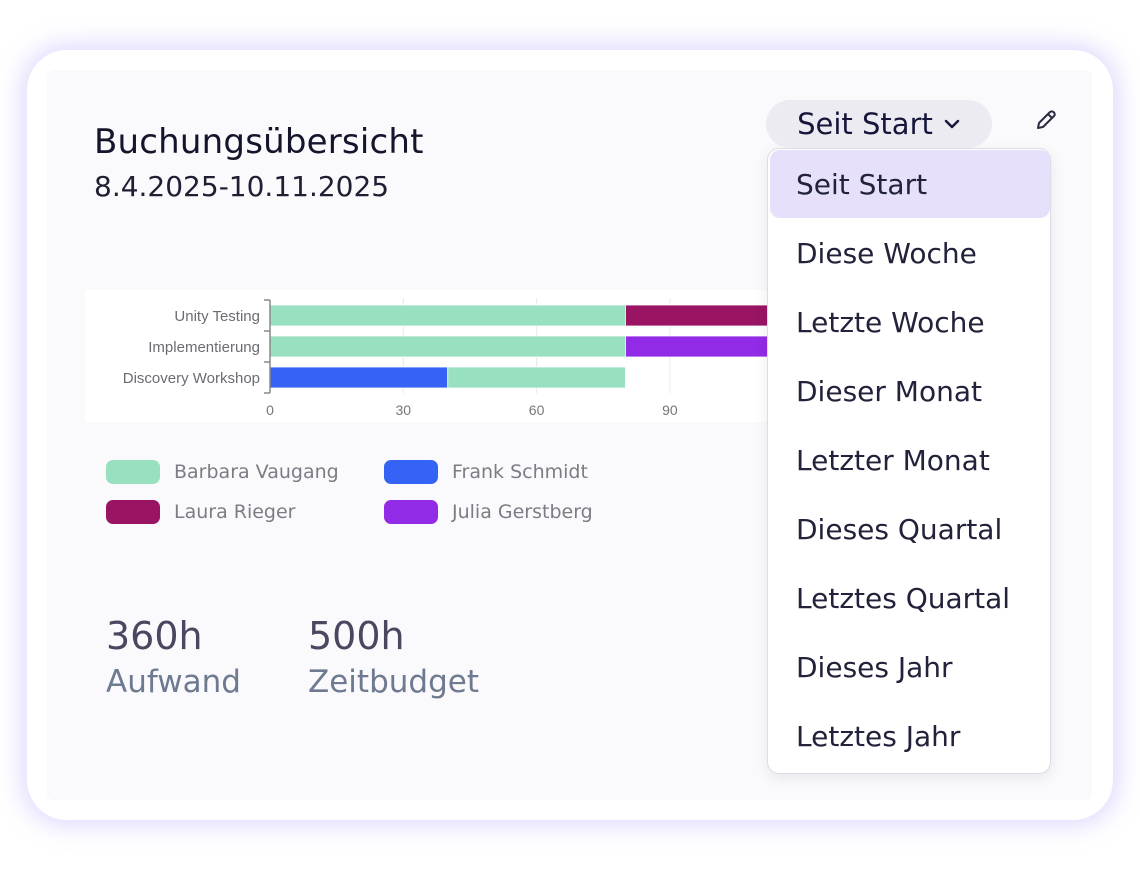 This screenshot has width=1140, height=870. Describe the element at coordinates (256, 472) in the screenshot. I see `legend-label: Barbara Vaugang` at that location.